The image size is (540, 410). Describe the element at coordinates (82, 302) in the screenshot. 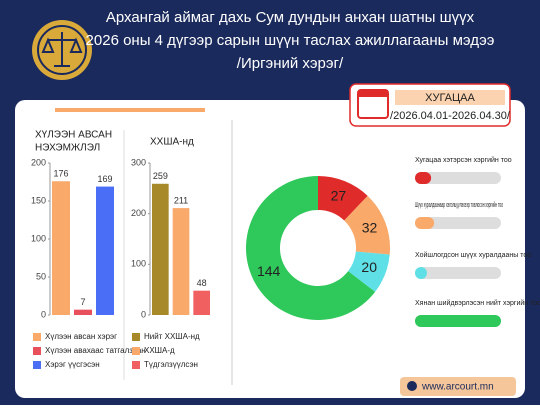

I see `data-label: 7` at that location.